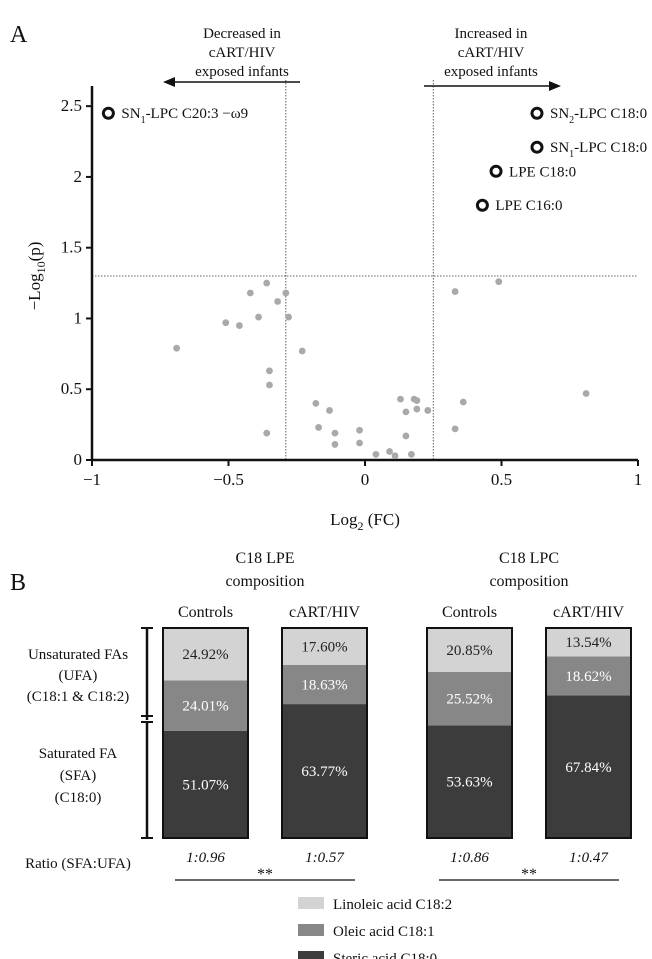 The image size is (652, 959). Describe the element at coordinates (589, 858) in the screenshot. I see `ratio-value: 1:0.47` at that location.